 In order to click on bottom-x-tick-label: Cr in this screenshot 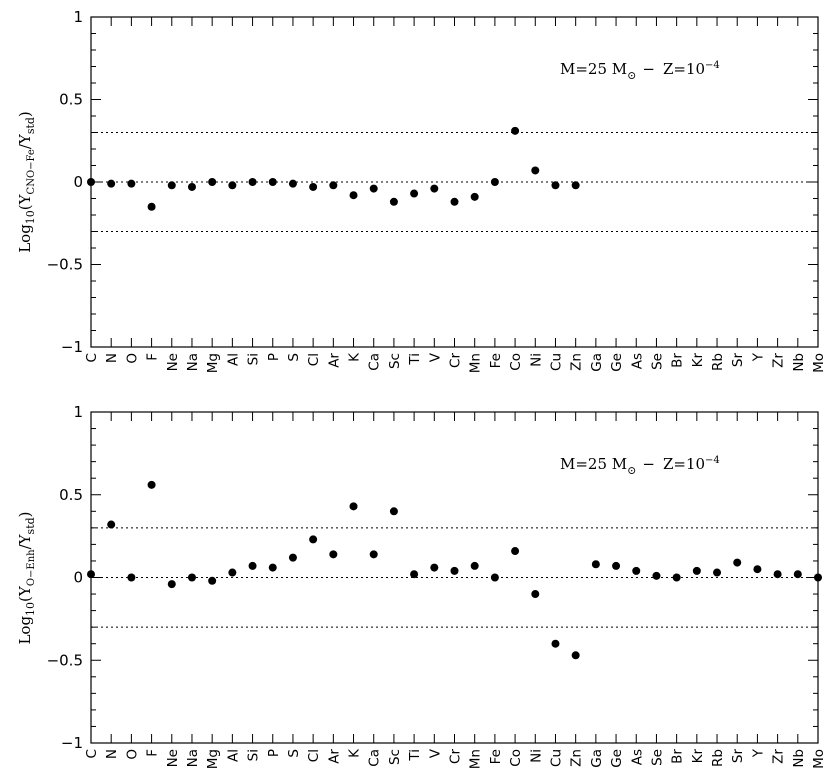, I will do `click(456, 756)`.